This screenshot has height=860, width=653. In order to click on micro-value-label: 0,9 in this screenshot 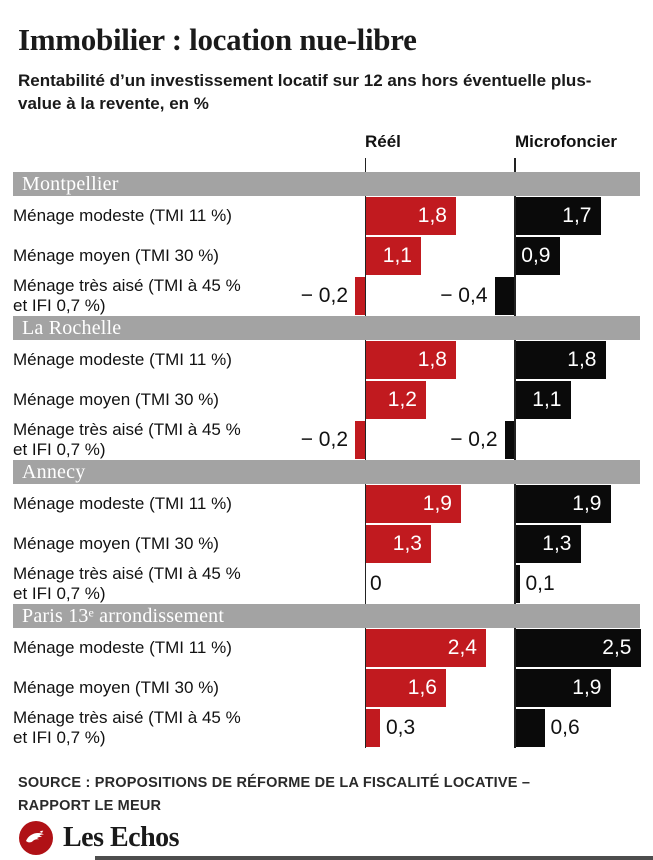, I will do `click(536, 255)`.